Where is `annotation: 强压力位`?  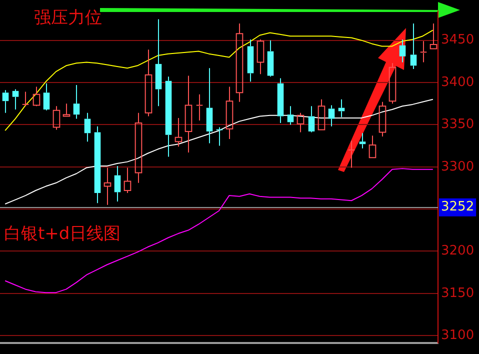 annotation: 强压力位 is located at coordinates (68, 18).